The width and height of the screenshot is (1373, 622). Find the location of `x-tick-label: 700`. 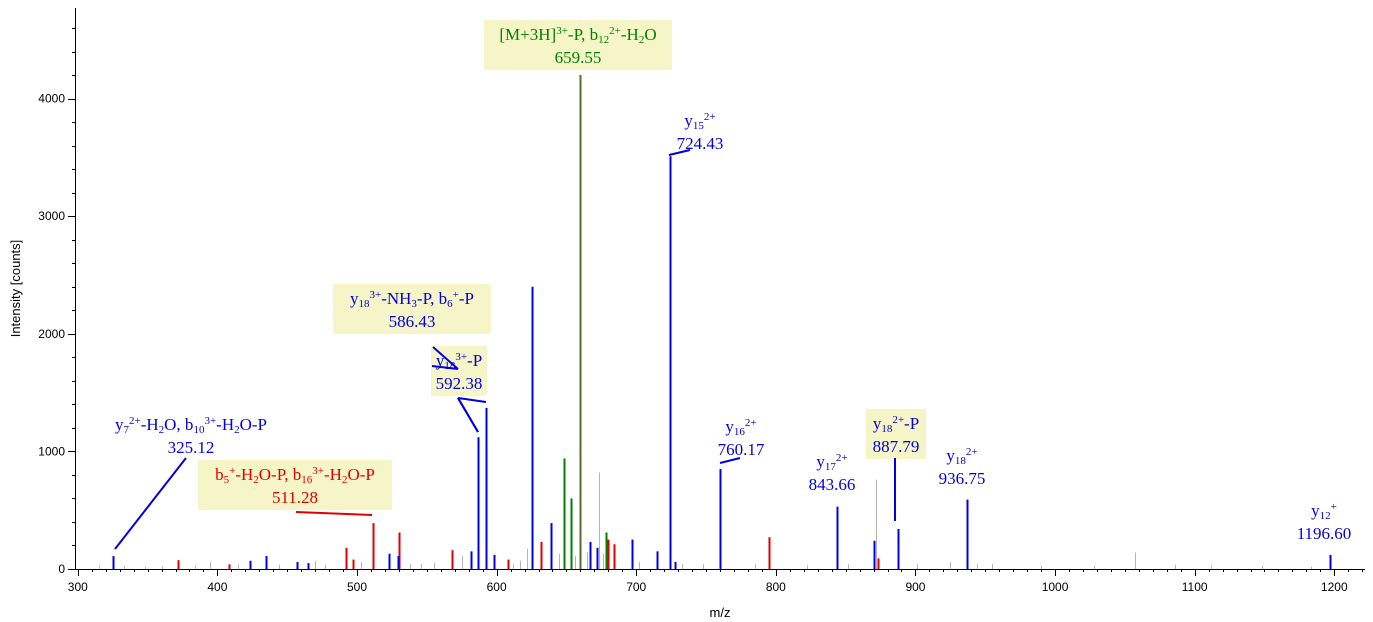

x-tick-label: 700 is located at coordinates (636, 587).